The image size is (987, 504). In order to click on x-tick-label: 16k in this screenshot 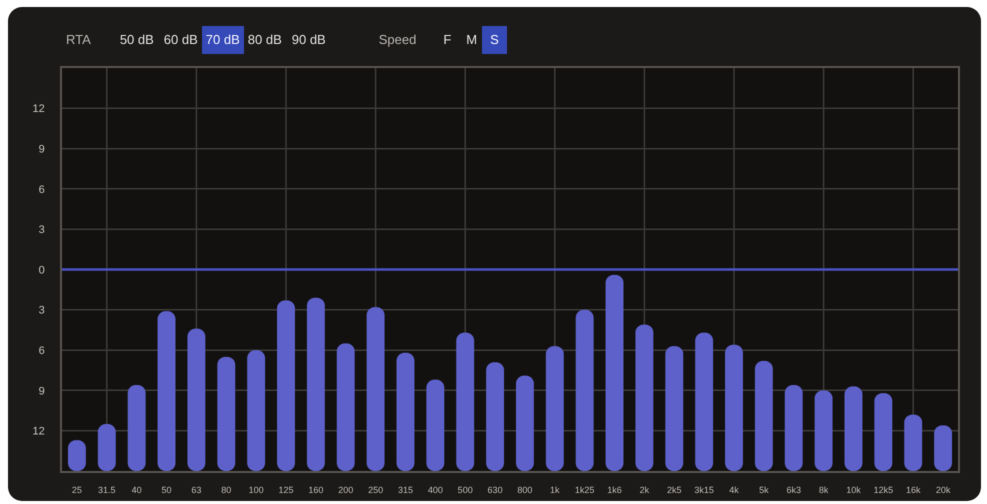, I will do `click(913, 489)`.